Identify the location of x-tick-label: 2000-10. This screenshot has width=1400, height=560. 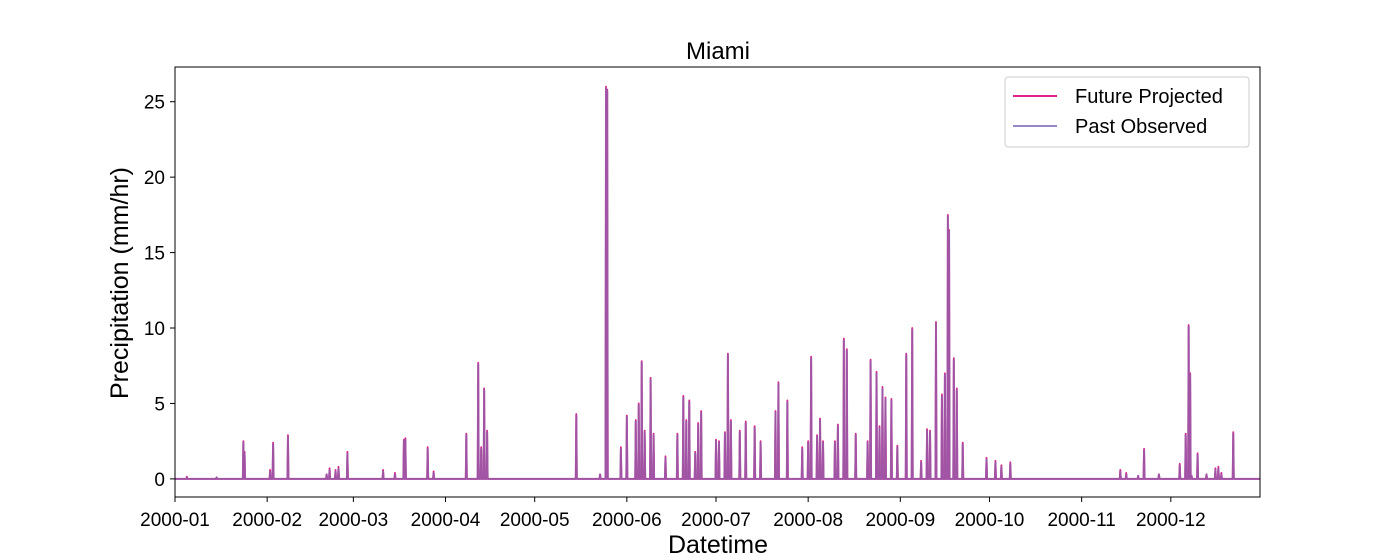
(990, 520).